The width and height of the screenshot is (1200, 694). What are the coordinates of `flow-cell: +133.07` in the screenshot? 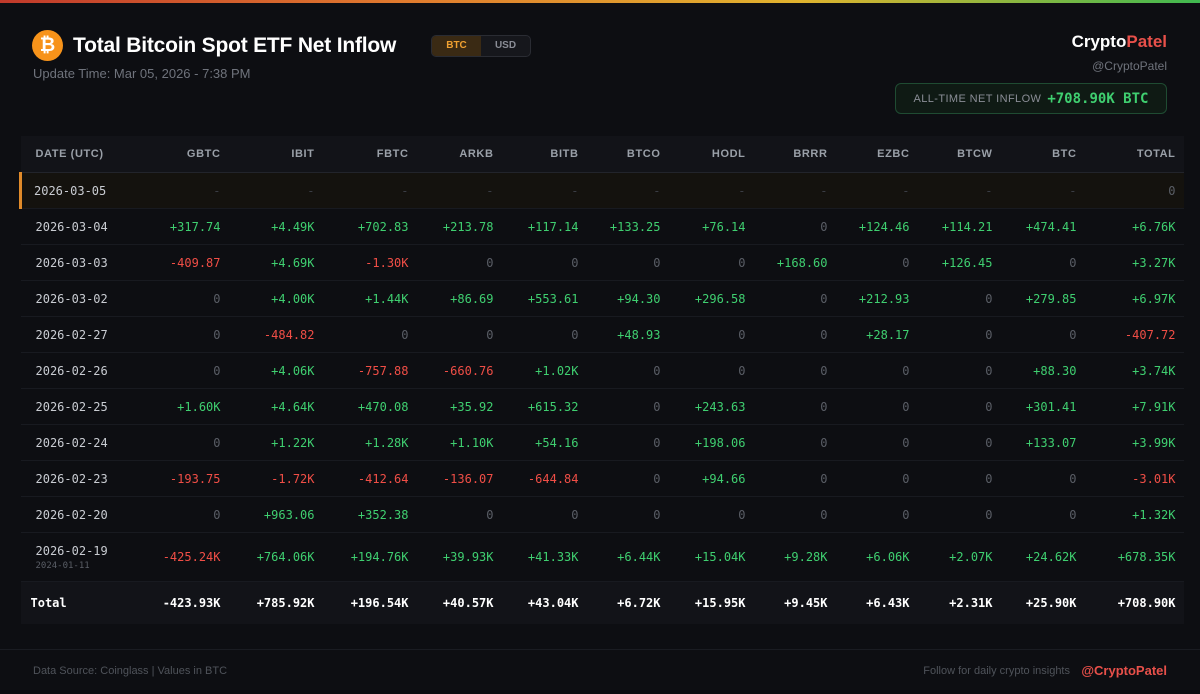 It's located at (1042, 442).